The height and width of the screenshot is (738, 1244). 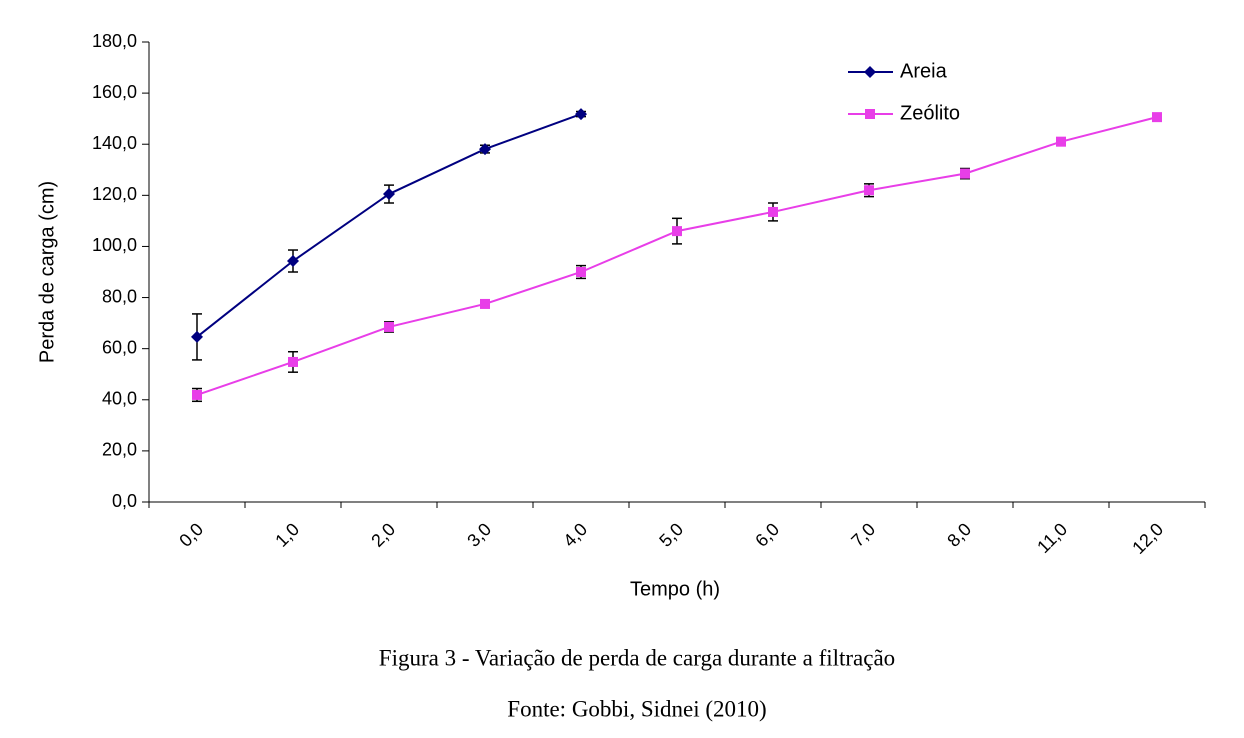 What do you see at coordinates (119, 347) in the screenshot?
I see `y-tick-label: 60,0` at bounding box center [119, 347].